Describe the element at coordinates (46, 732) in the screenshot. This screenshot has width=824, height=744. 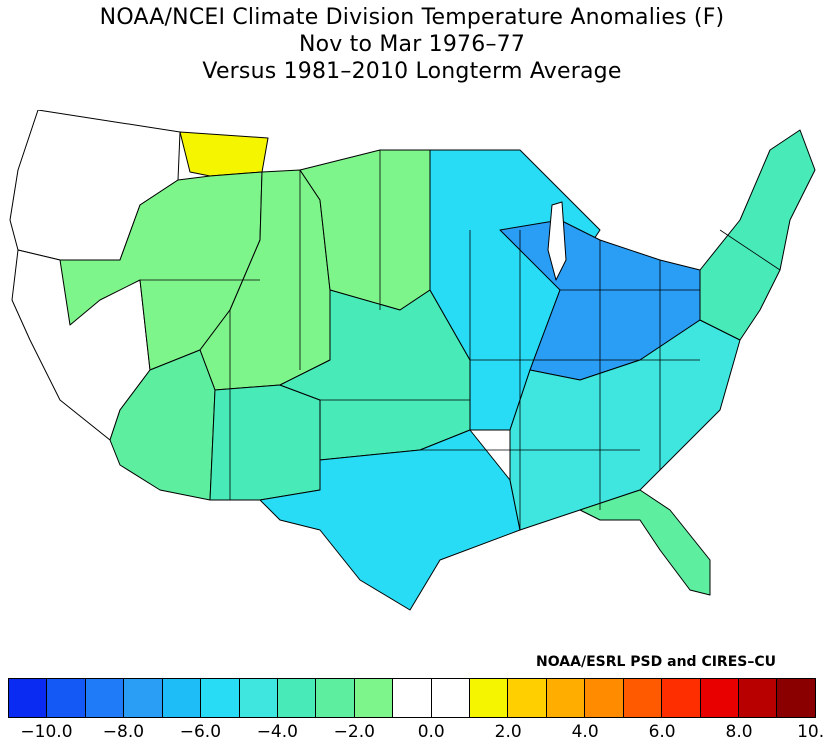
I see `legend-tick-label: −10.0` at that location.